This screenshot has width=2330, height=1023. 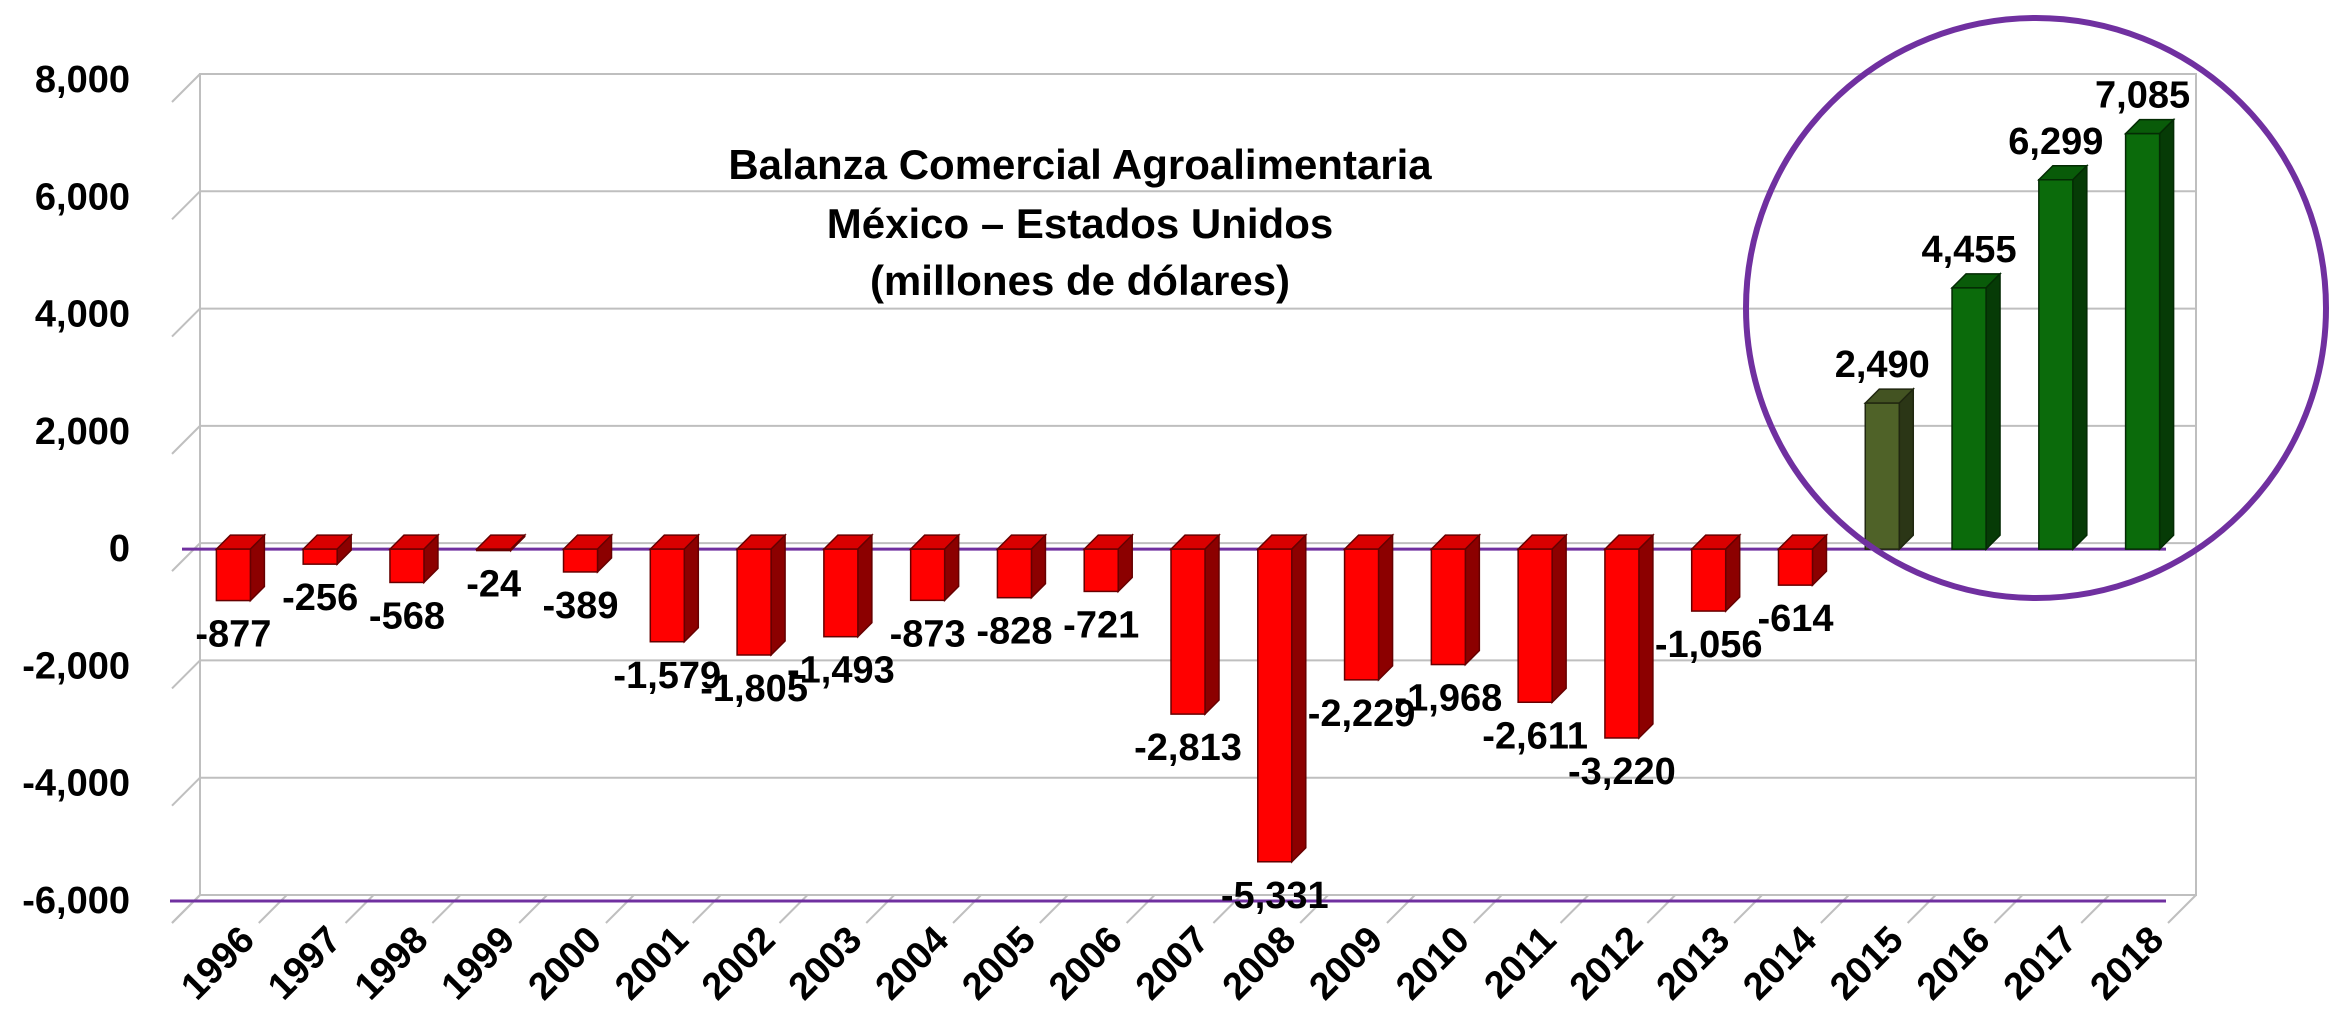 I want to click on value-label: -568, so click(x=407, y=616).